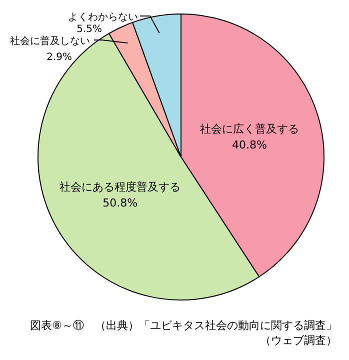  Describe the element at coordinates (103, 17) in the screenshot. I see `slice-label: よくわからない` at that location.